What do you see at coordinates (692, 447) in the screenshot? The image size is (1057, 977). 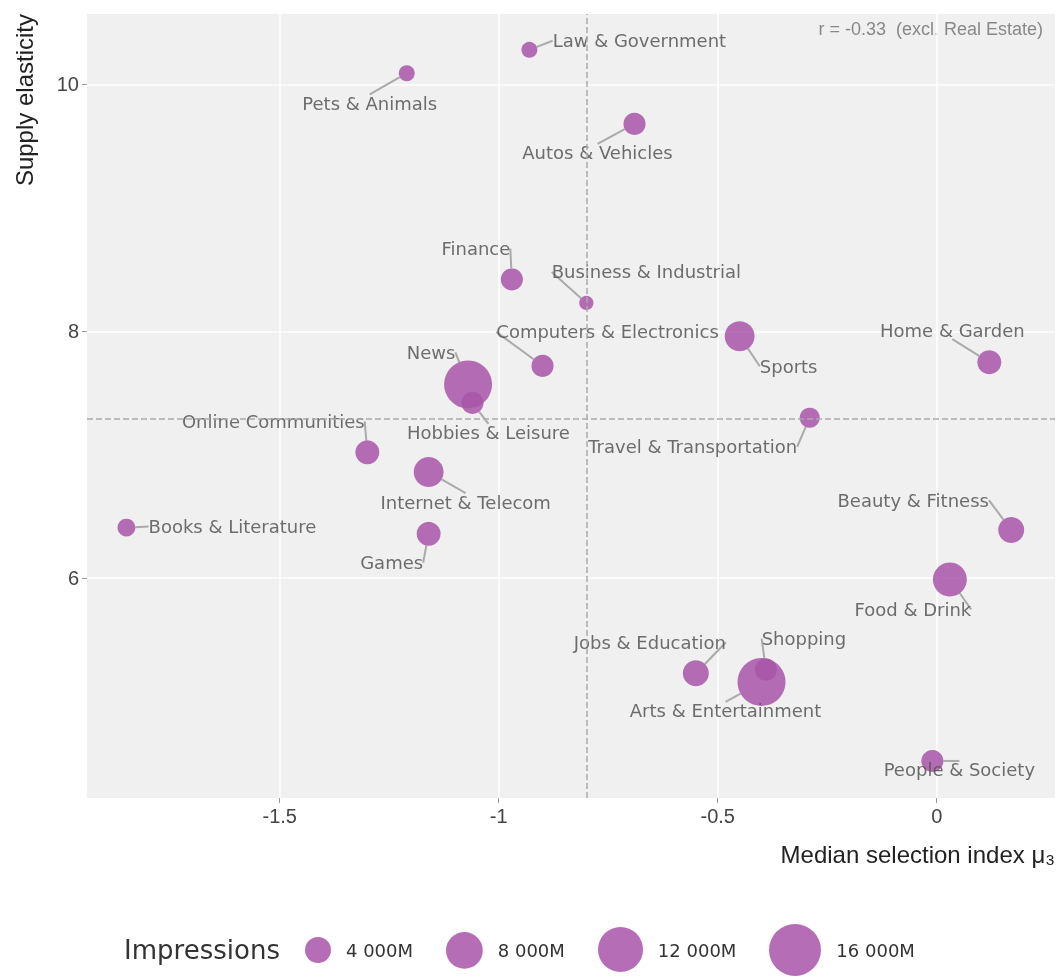 I see `series-label: Travel & Transportation` at bounding box center [692, 447].